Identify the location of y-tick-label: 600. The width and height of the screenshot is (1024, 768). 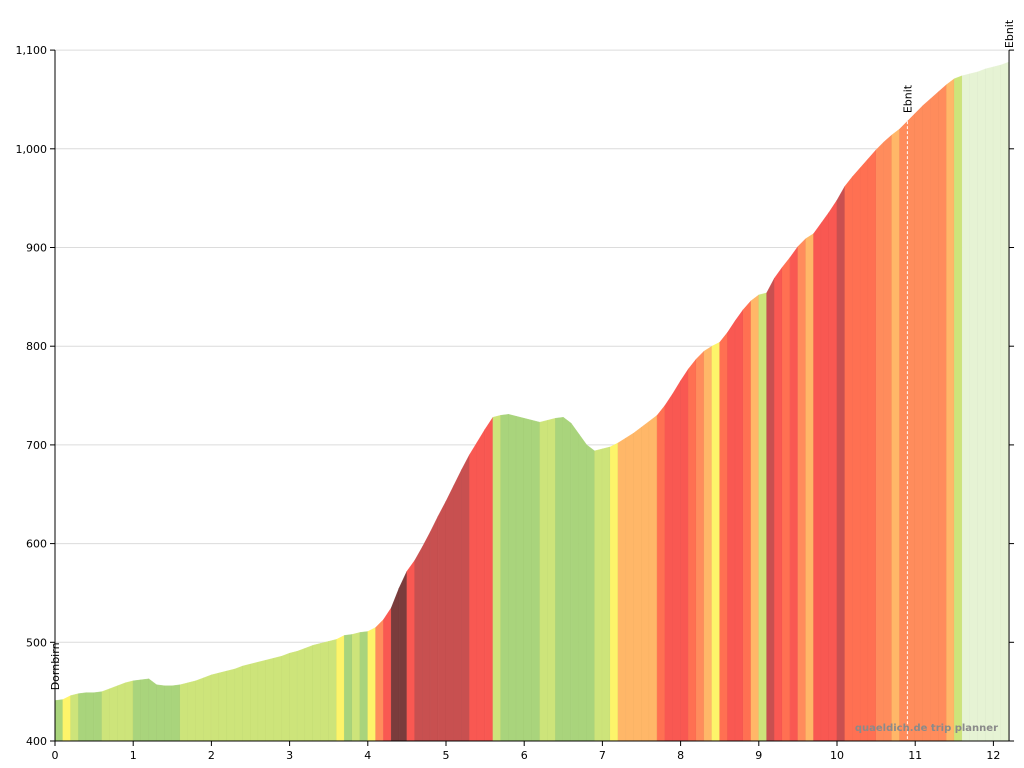
(36, 544).